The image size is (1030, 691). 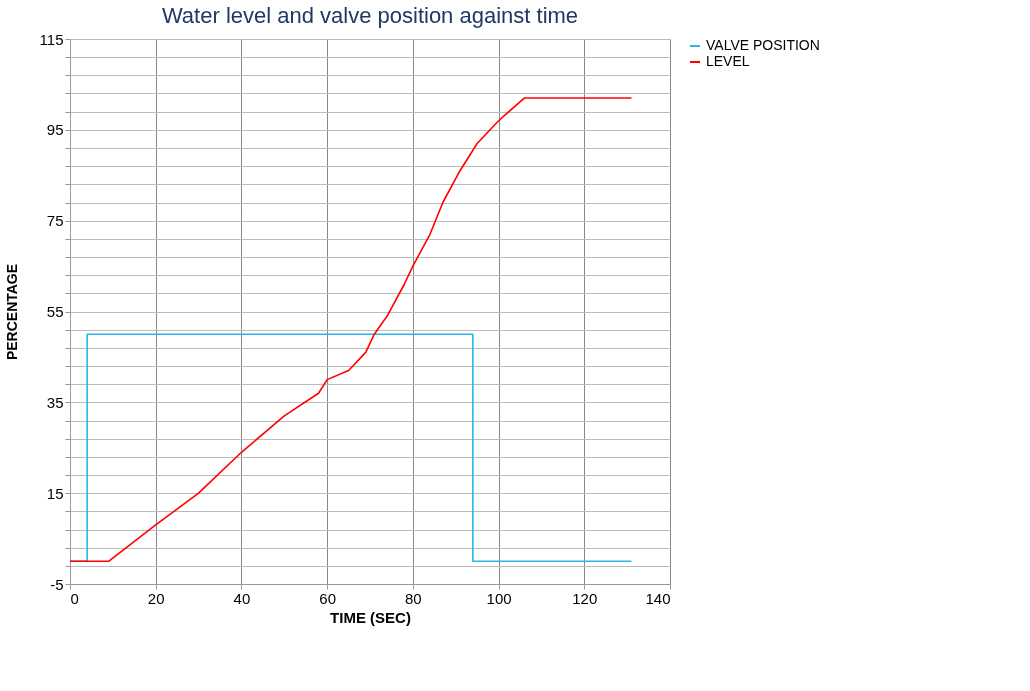 What do you see at coordinates (242, 598) in the screenshot?
I see `x-tick-label: 40` at bounding box center [242, 598].